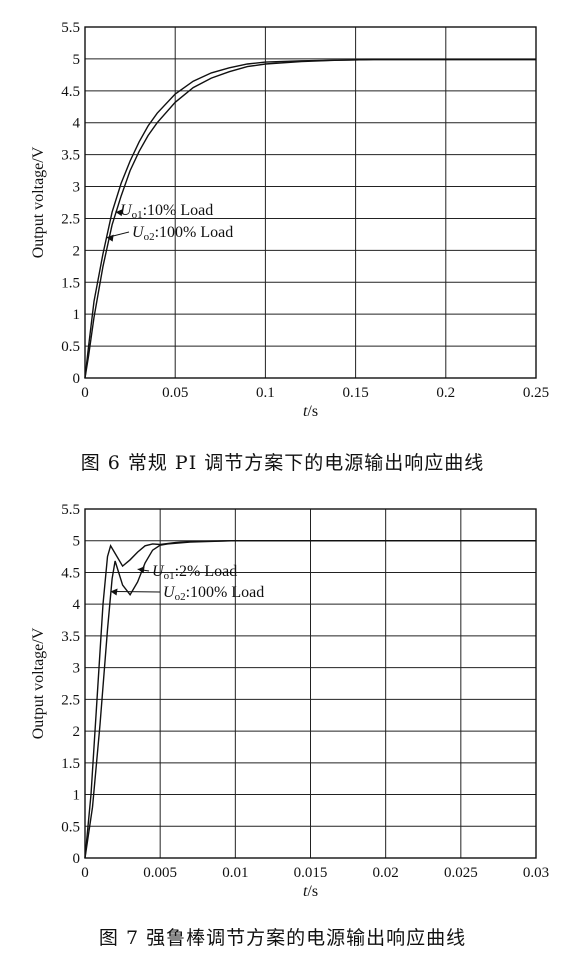 The image size is (565, 969). What do you see at coordinates (166, 211) in the screenshot?
I see `series-annotation-1: Uo1:10% Load` at bounding box center [166, 211].